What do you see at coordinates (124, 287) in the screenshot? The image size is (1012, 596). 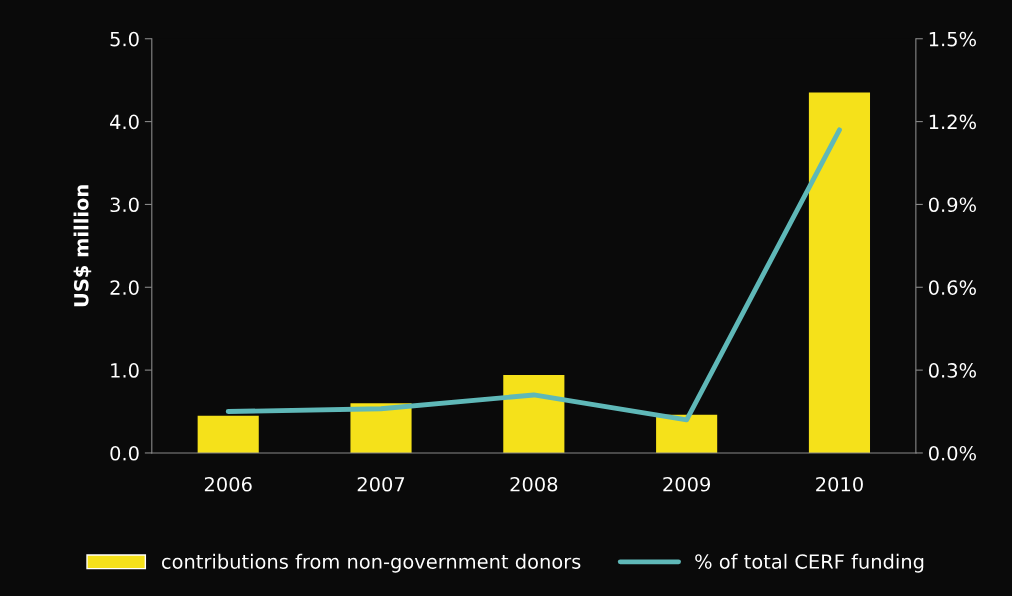 I see `y-tick-label: 2.0` at bounding box center [124, 287].